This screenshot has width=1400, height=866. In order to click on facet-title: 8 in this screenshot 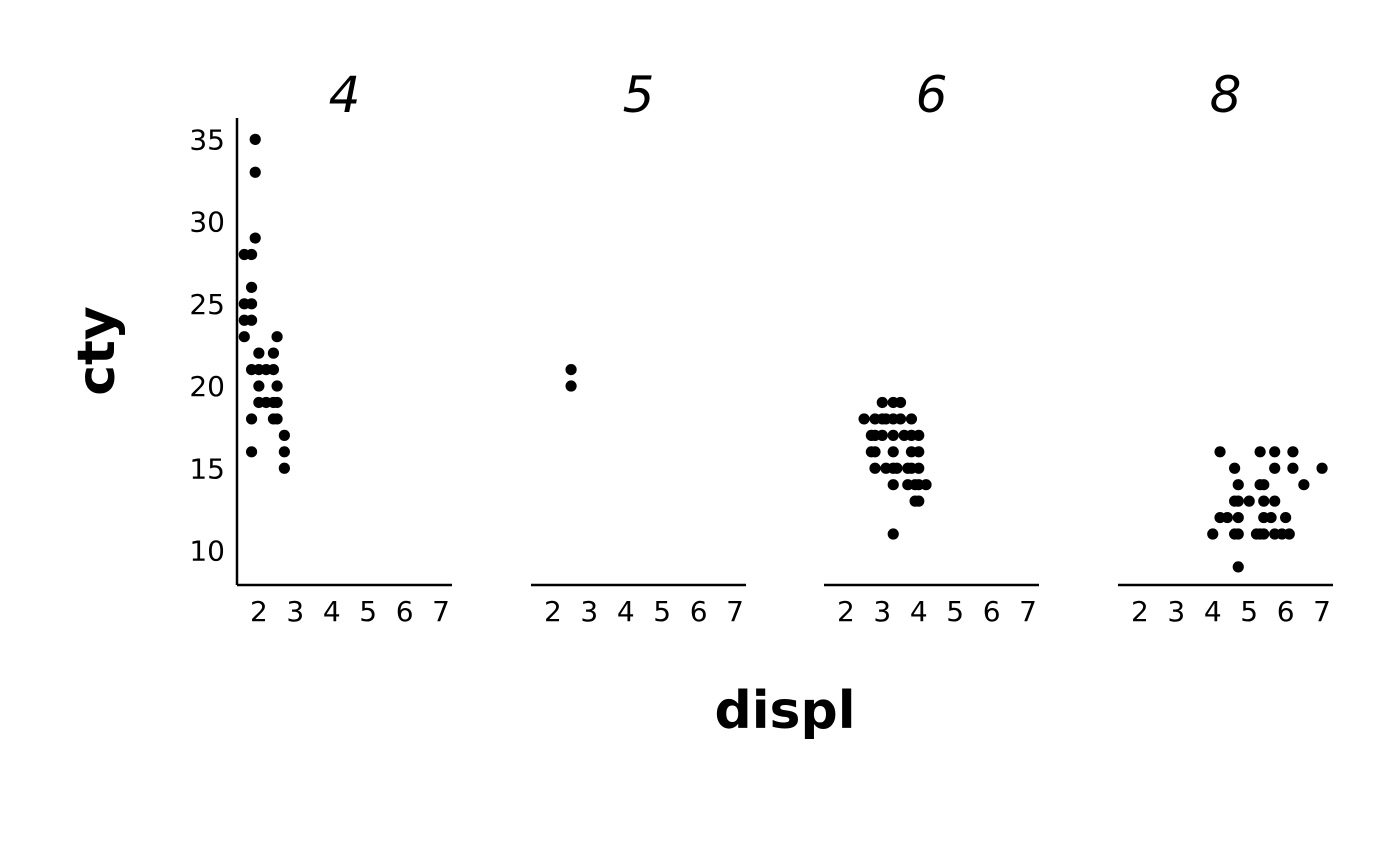, I will do `click(1226, 95)`.